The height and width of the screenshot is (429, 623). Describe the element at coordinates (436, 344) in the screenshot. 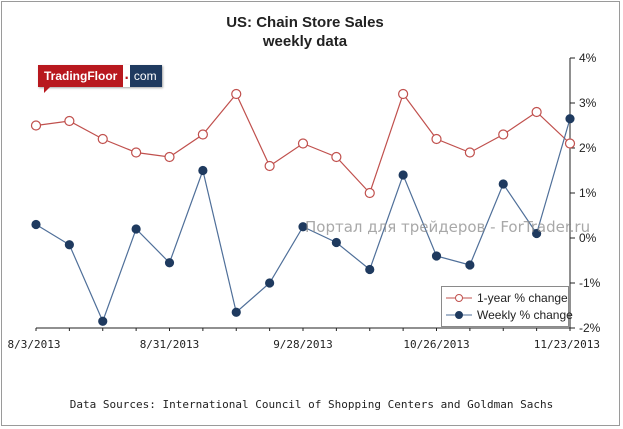

I see `x-tick-label: 10/26/2013` at that location.